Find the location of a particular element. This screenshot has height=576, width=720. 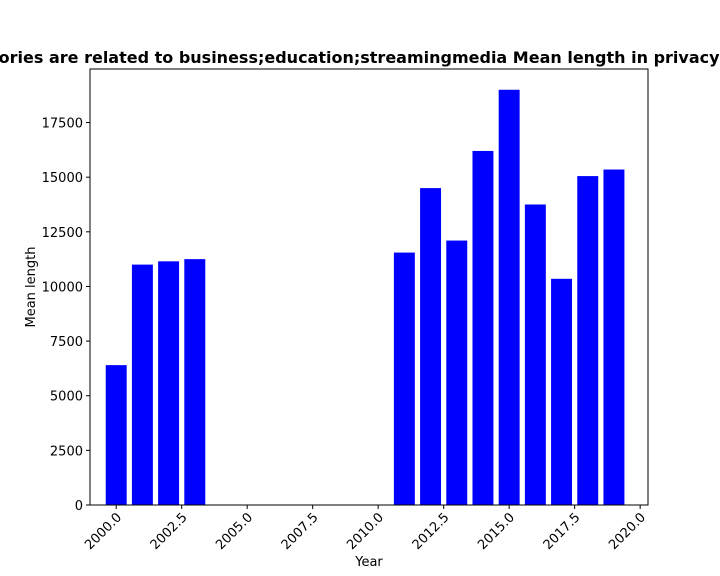

x-axis-label: Year is located at coordinates (368, 562).